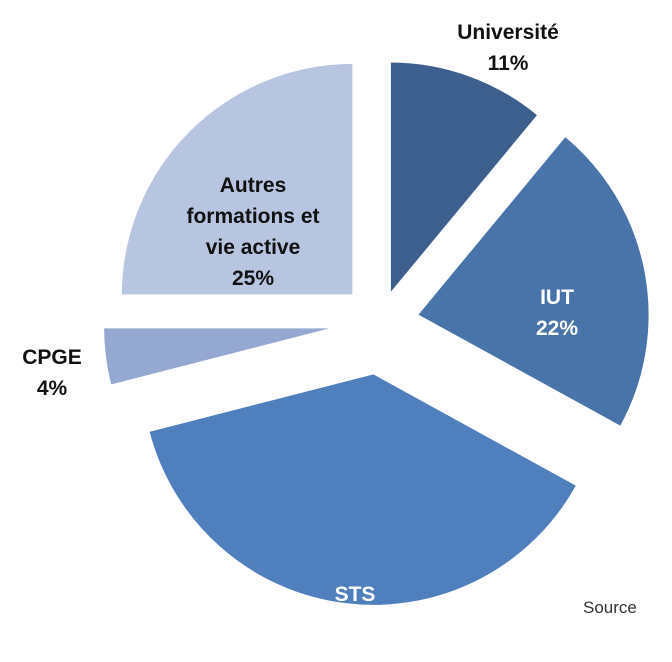 This screenshot has width=672, height=662. I want to click on category-label: STS, so click(355, 594).